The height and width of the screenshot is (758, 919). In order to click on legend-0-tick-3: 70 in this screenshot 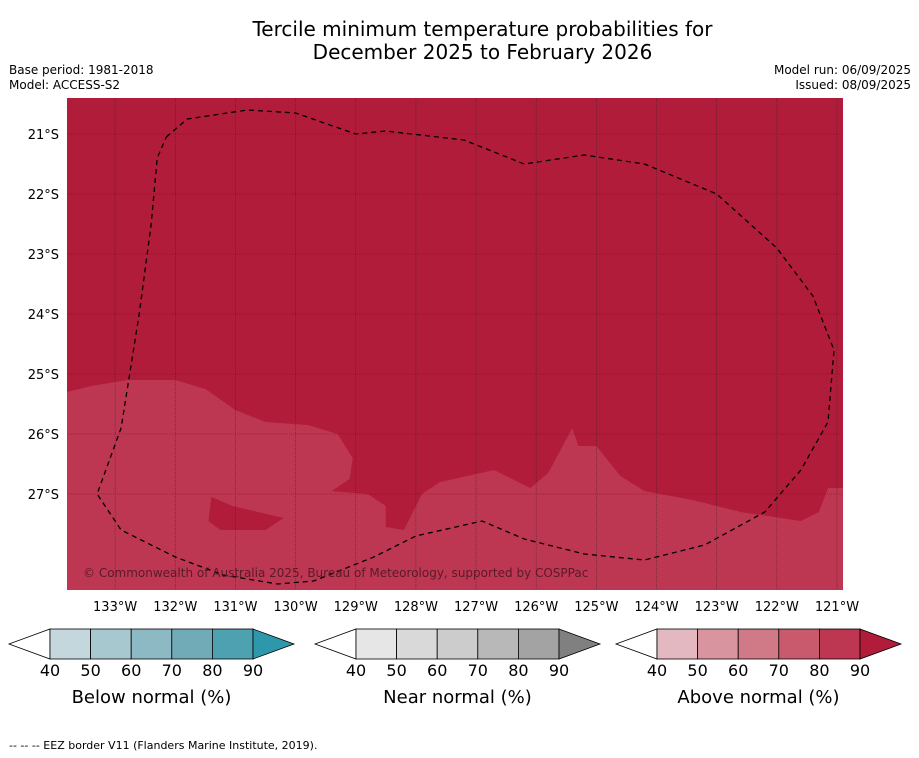, I will do `click(172, 670)`.